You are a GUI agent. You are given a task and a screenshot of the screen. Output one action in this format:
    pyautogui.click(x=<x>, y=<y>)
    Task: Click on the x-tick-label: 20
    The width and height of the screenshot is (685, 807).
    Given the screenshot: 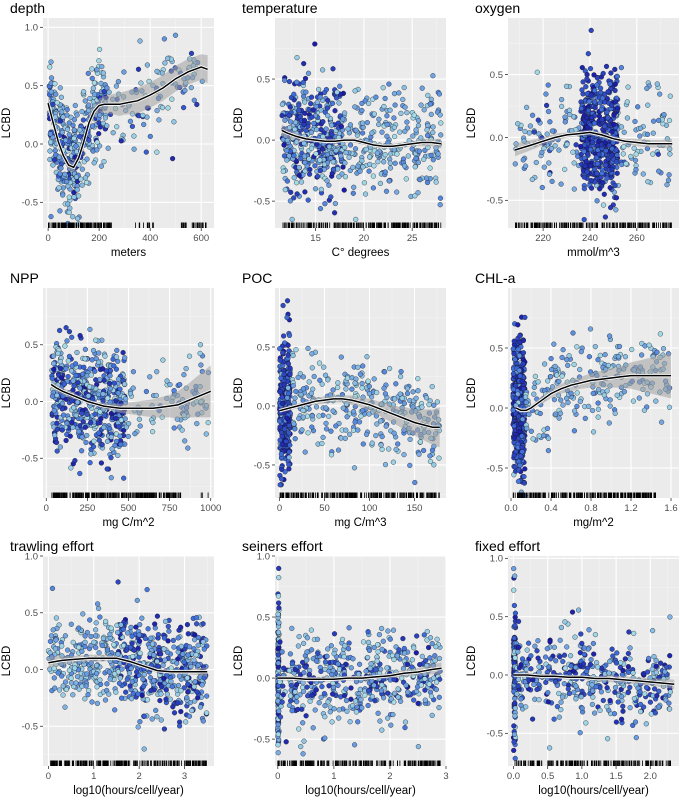 What is the action you would take?
    pyautogui.click(x=364, y=238)
    